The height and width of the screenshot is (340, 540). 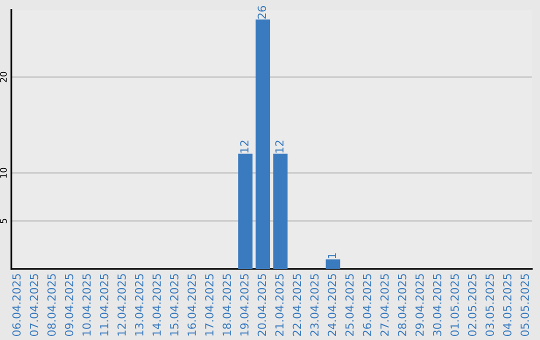 What do you see at coordinates (524, 305) in the screenshot?
I see `x-tick-label: 05.05.2025` at bounding box center [524, 305].